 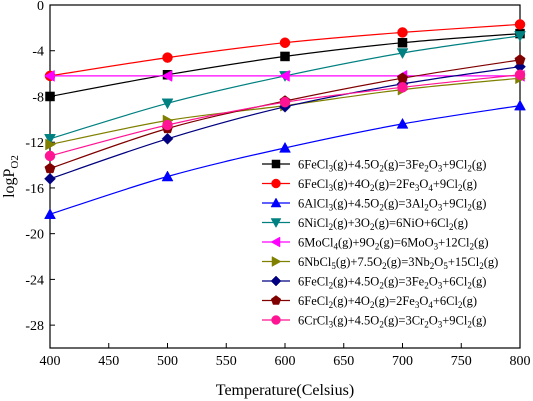 What do you see at coordinates (316, 243) in the screenshot?
I see `legend-label-text: 6MoCl` at bounding box center [316, 243].